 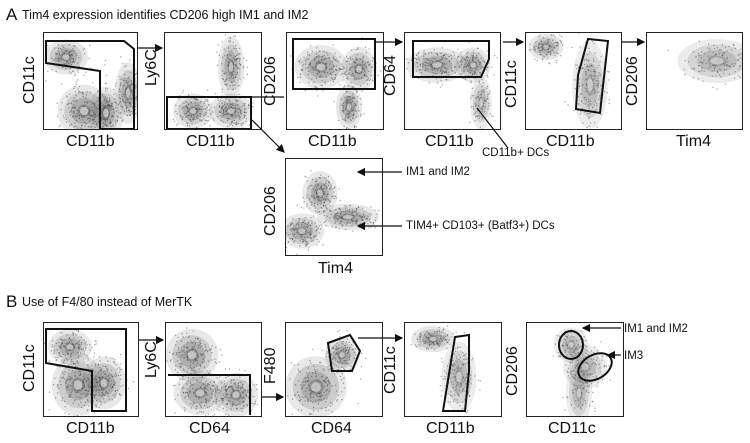 I want to click on gate-b3, so click(x=344, y=352).